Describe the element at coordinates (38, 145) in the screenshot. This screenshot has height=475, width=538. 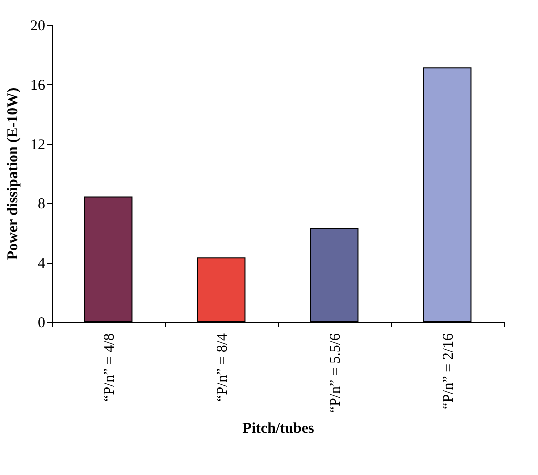
I see `y-tick-label: 12` at that location.